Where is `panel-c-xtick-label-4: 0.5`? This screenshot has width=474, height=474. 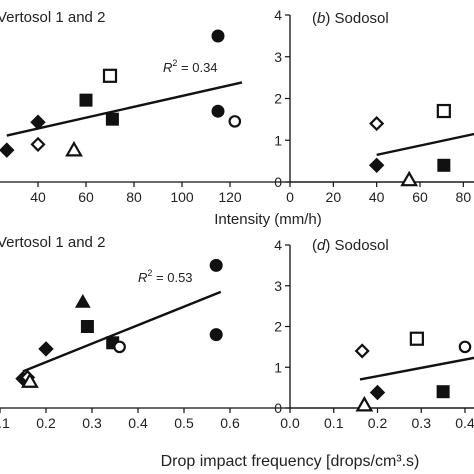 panel-c-xtick-label-4: 0.5 is located at coordinates (184, 423).